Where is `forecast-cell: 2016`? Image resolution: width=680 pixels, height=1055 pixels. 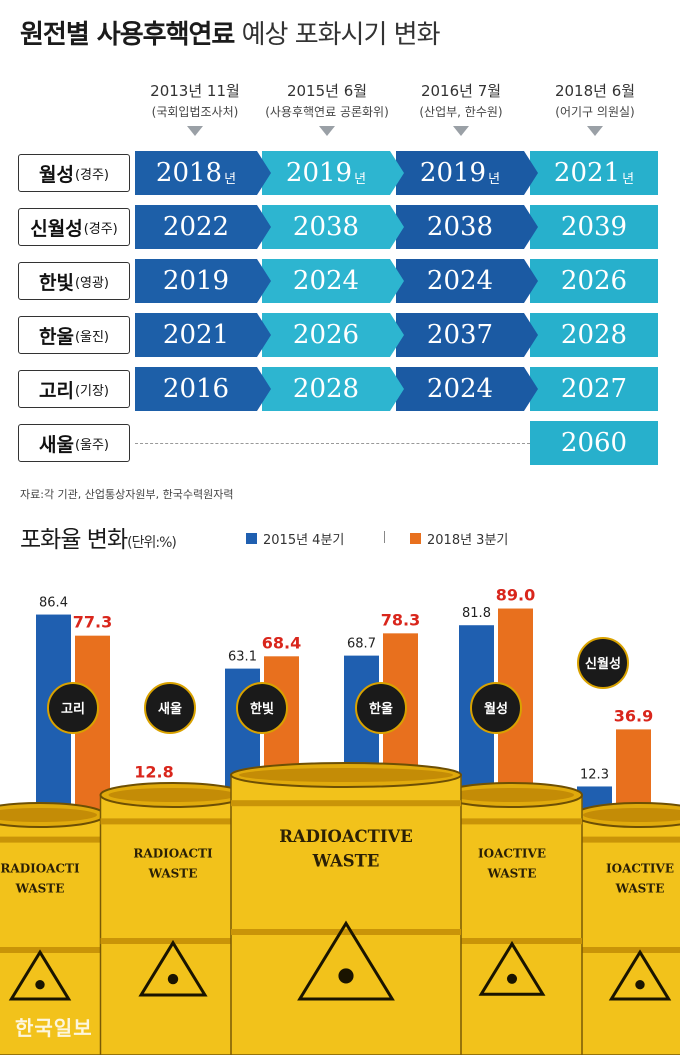
forecast-cell: 2016 is located at coordinates (196, 389).